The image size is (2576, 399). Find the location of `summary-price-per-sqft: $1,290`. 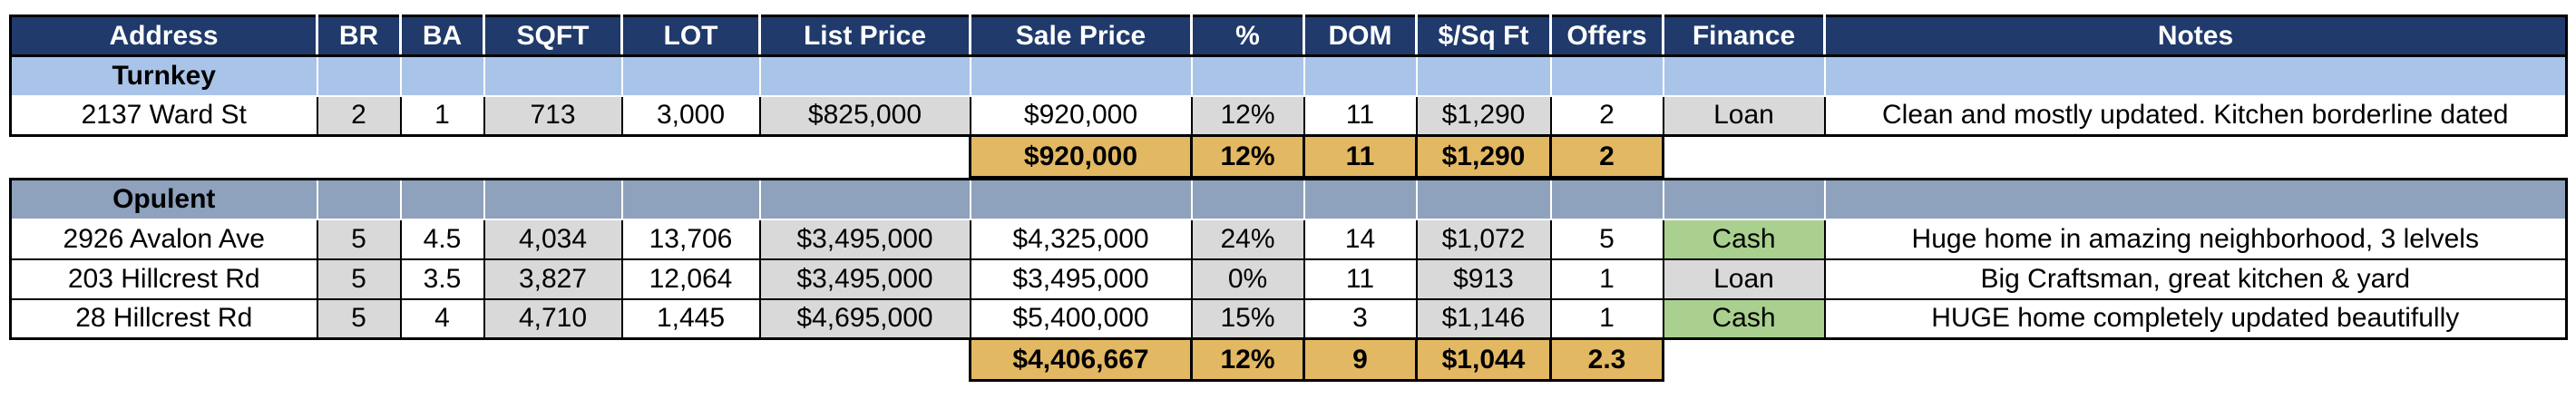

summary-price-per-sqft: $1,290 is located at coordinates (1483, 156).